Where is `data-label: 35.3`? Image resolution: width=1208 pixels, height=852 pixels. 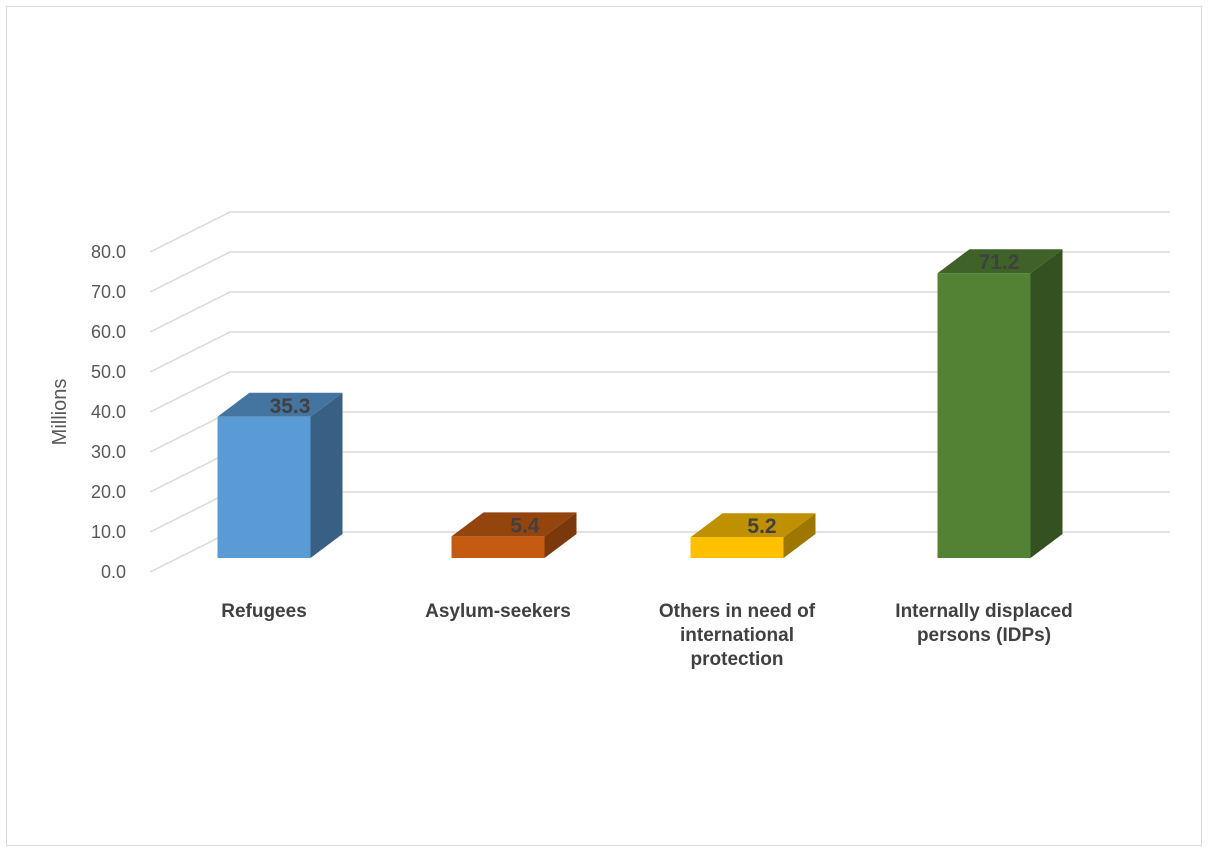
data-label: 35.3 is located at coordinates (290, 406).